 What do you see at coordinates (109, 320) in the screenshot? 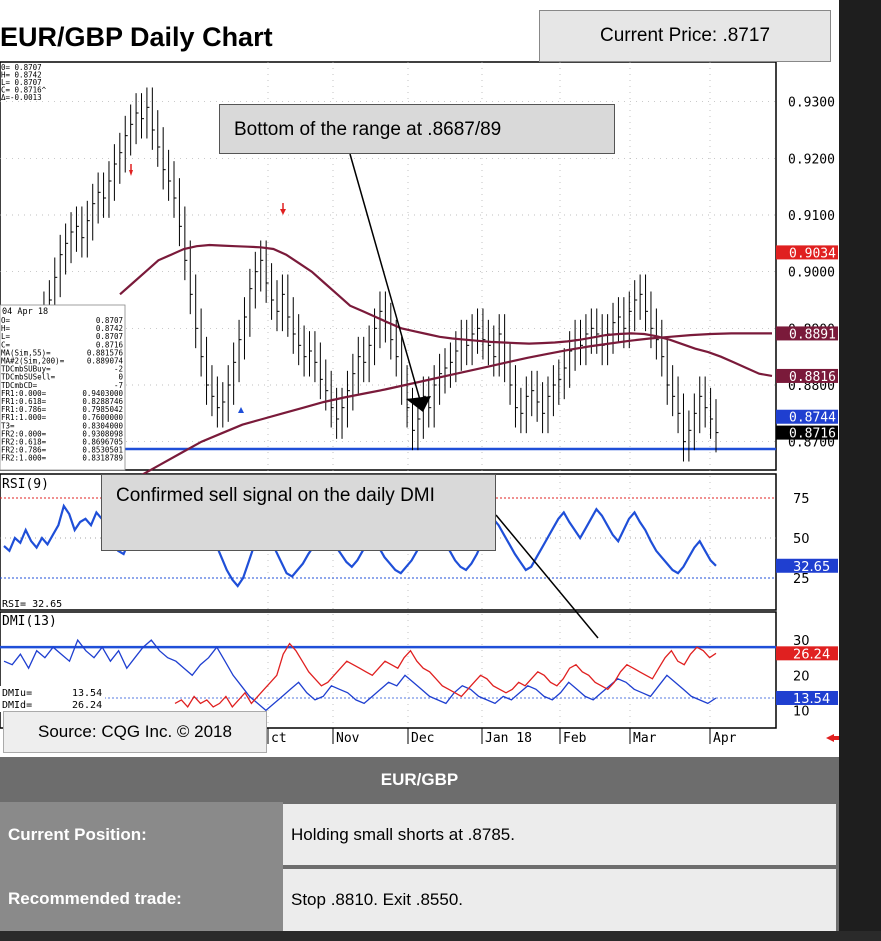
I see `info-row-value: 0.8707` at bounding box center [109, 320].